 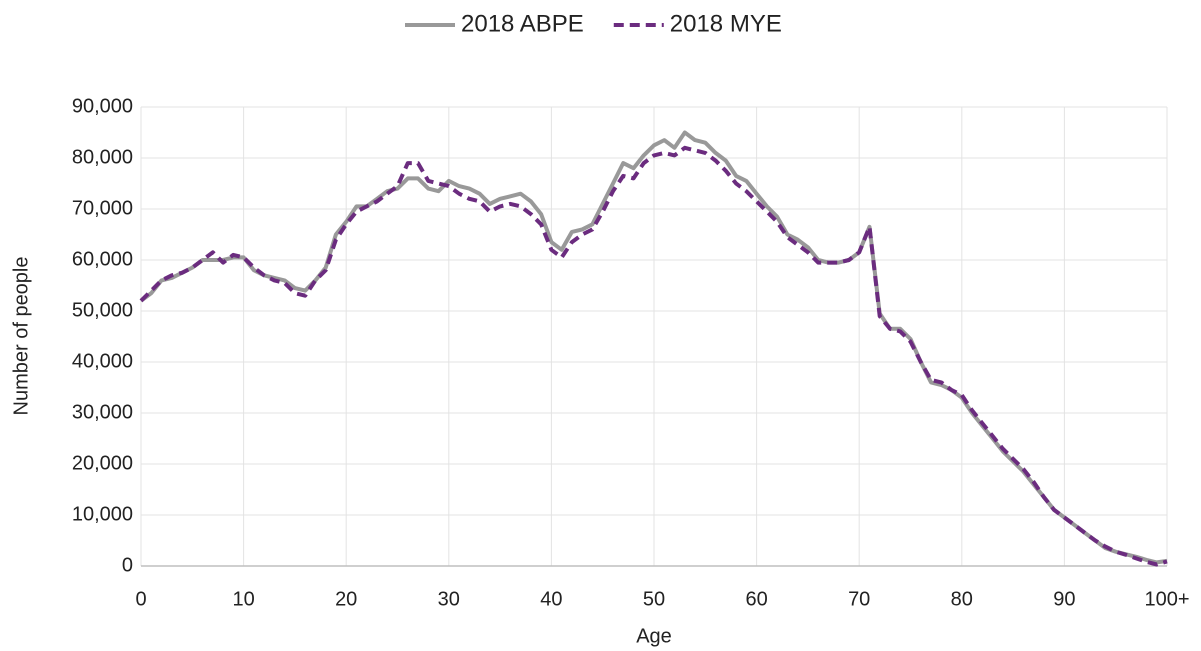 What do you see at coordinates (859, 599) in the screenshot?
I see `x-tick-label: 70` at bounding box center [859, 599].